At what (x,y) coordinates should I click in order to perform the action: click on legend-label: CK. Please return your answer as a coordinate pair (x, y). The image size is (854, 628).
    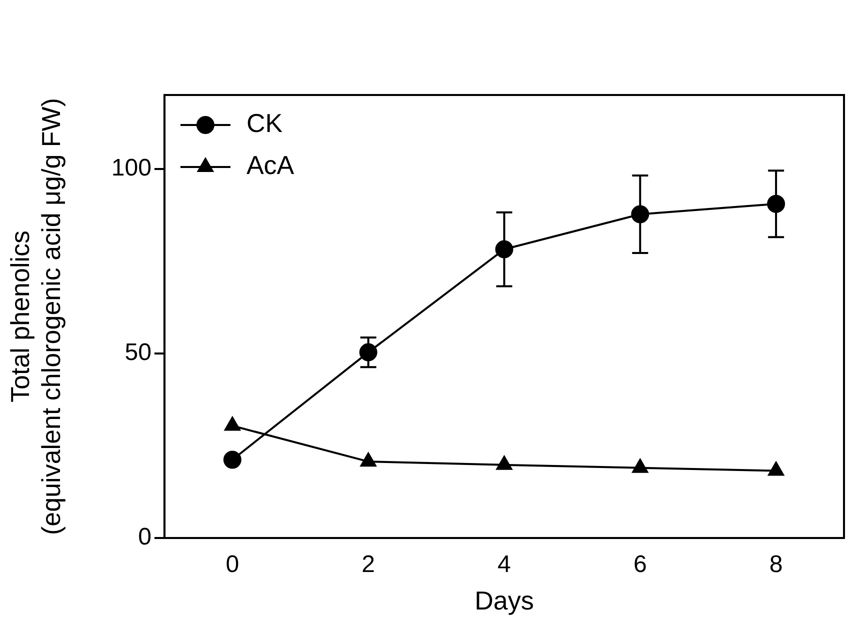
    Looking at the image, I should click on (265, 123).